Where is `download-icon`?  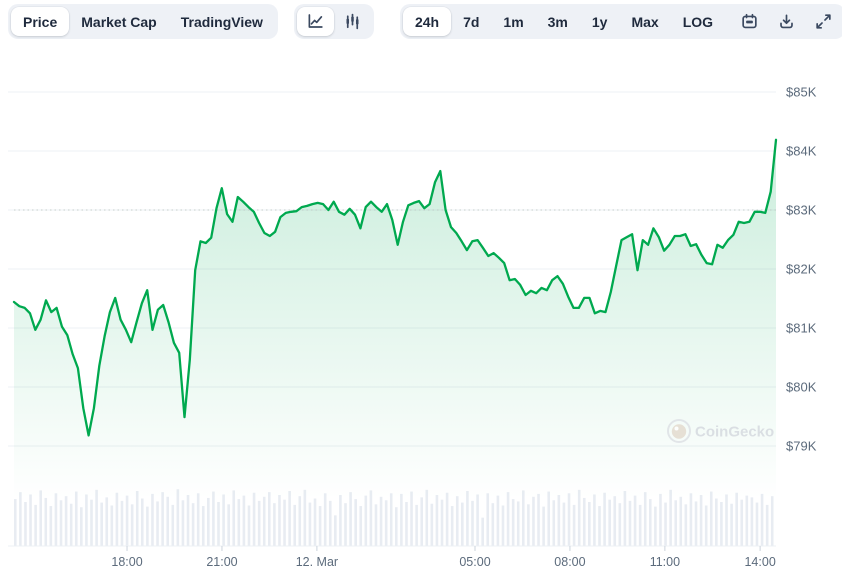 download-icon is located at coordinates (786, 21).